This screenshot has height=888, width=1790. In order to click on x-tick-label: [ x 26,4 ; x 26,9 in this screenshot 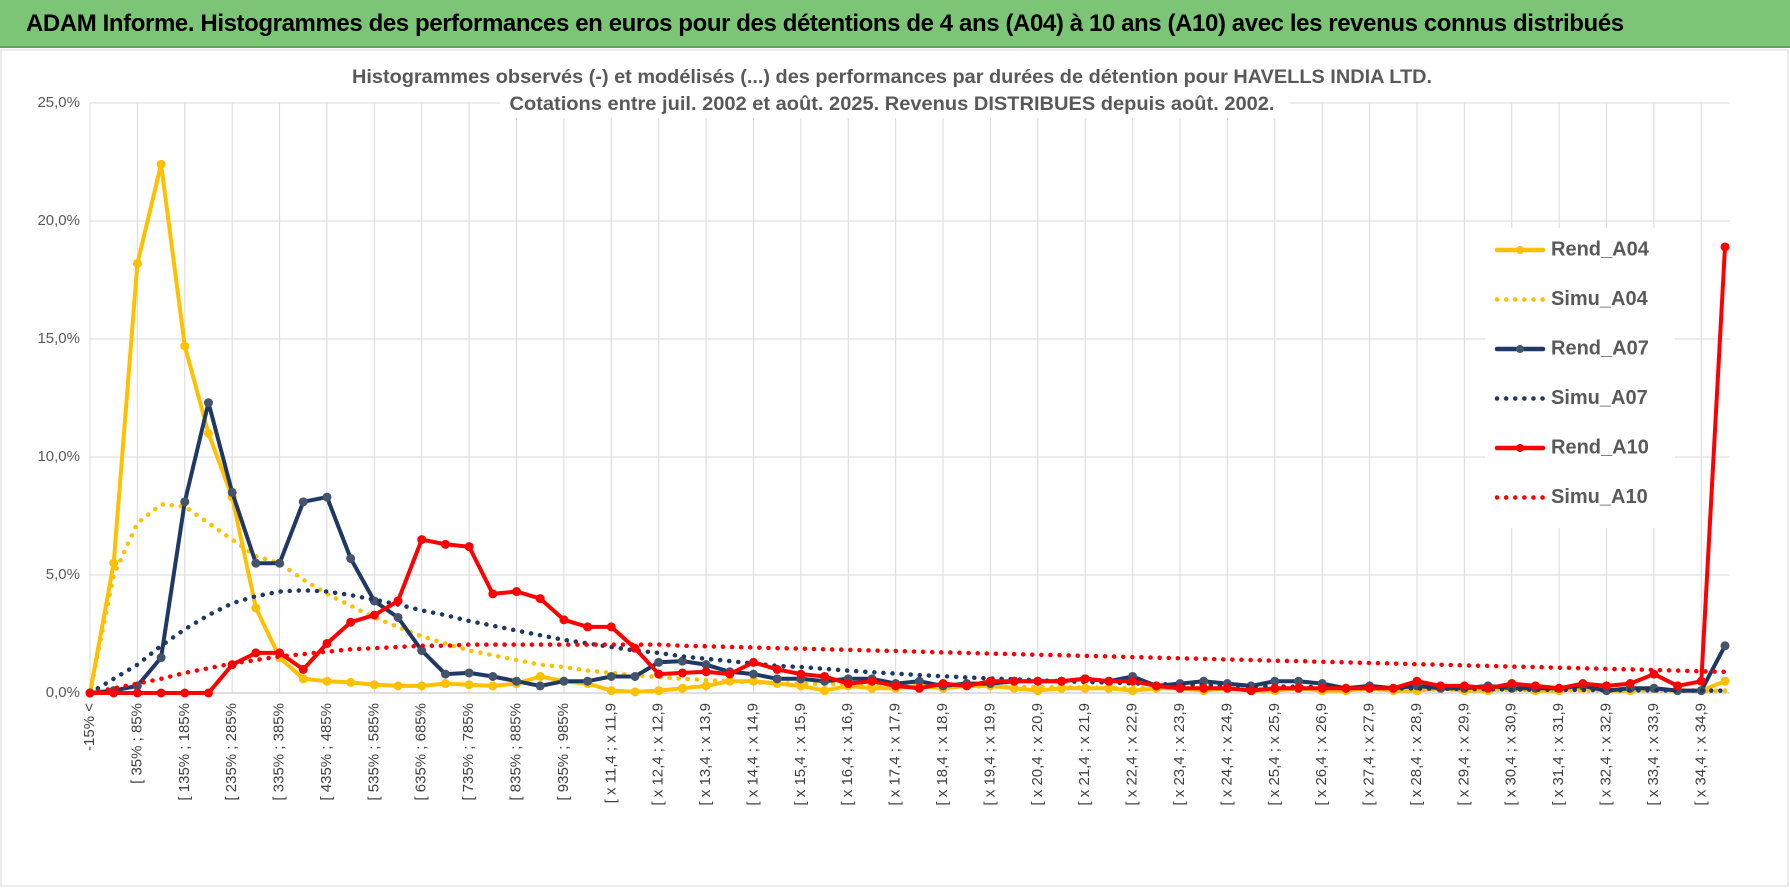, I will do `click(1321, 754)`.